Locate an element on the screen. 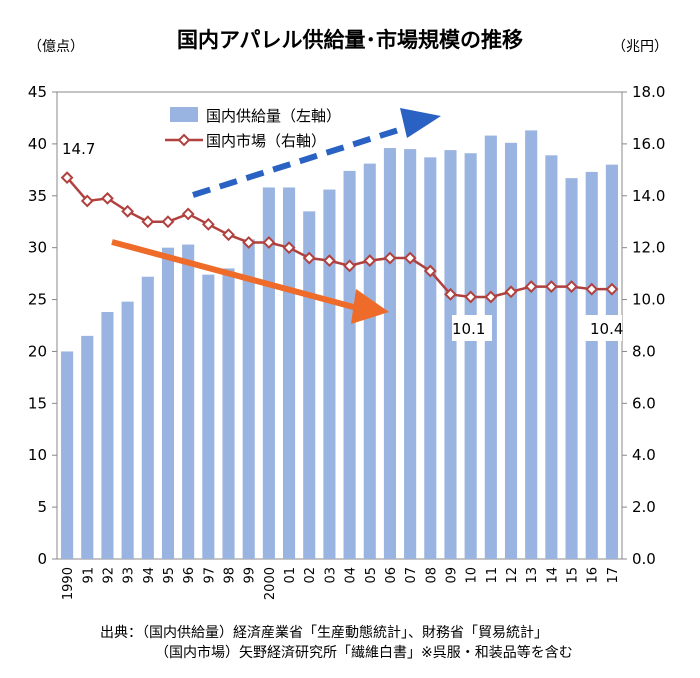 The height and width of the screenshot is (678, 700). right-tick-label: 4.0 is located at coordinates (644, 455).